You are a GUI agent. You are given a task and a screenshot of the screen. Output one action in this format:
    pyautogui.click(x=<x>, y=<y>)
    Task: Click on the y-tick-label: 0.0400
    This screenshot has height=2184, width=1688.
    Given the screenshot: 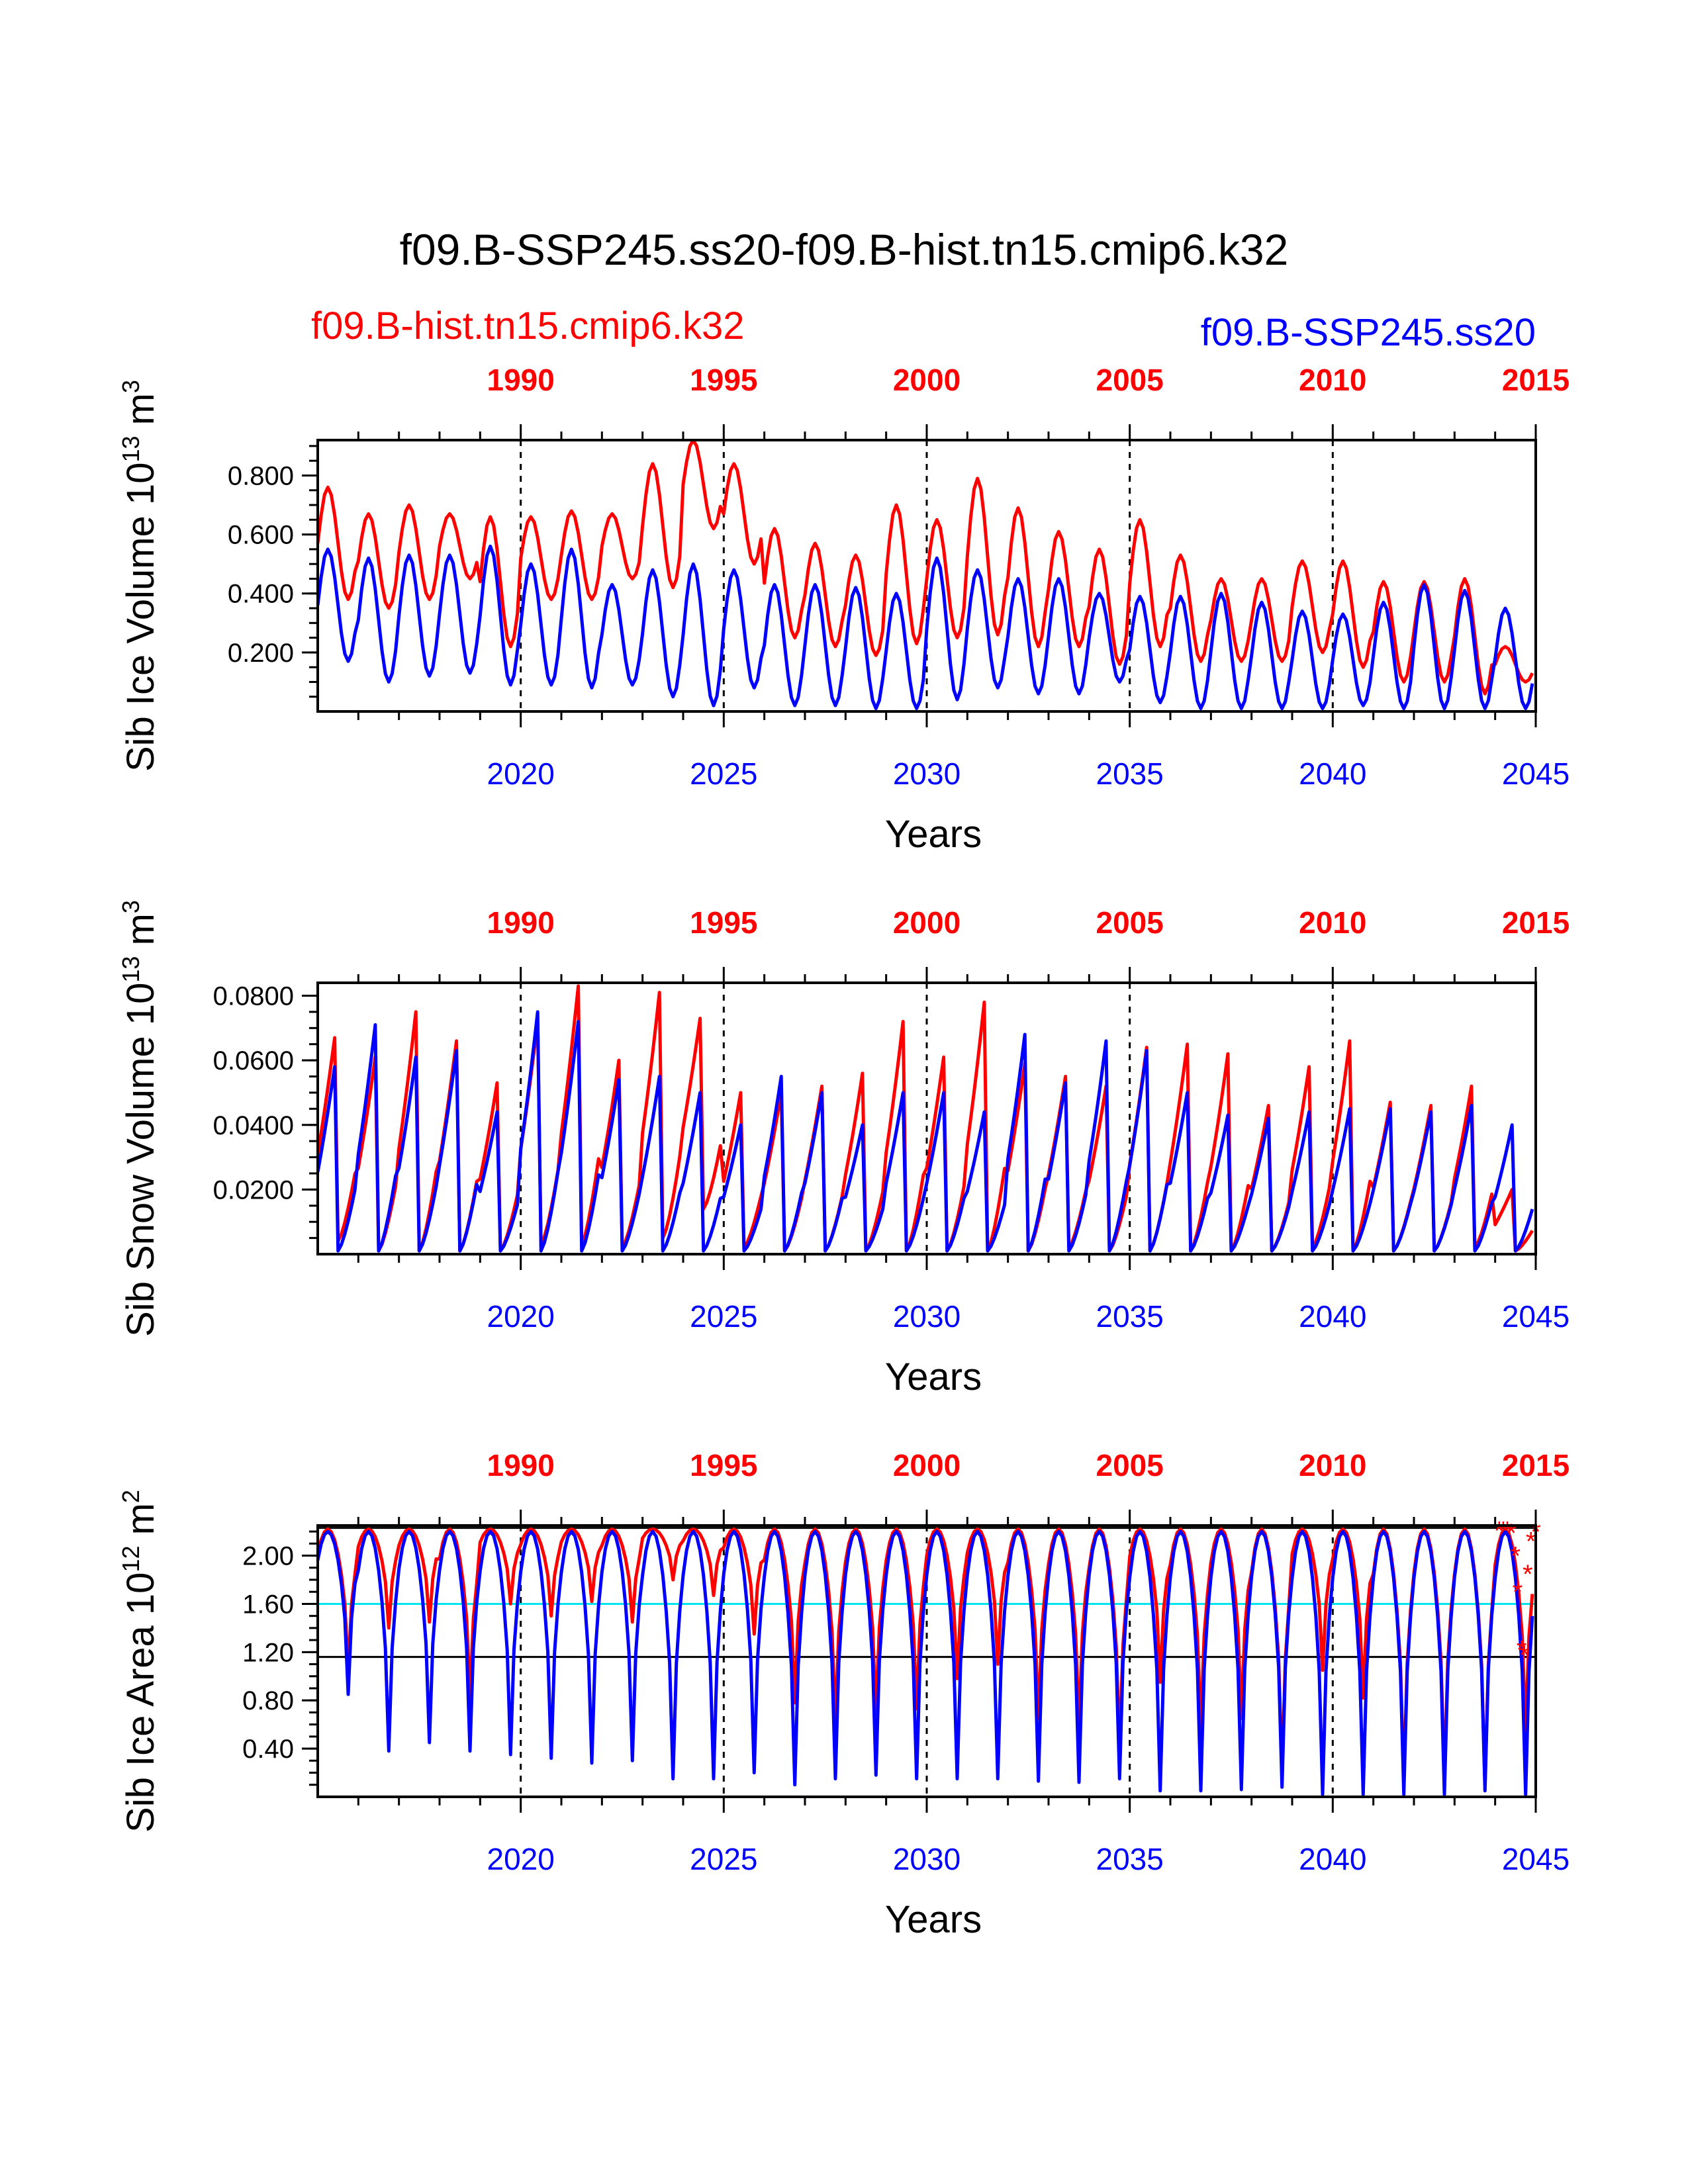 What is the action you would take?
    pyautogui.click(x=253, y=1125)
    